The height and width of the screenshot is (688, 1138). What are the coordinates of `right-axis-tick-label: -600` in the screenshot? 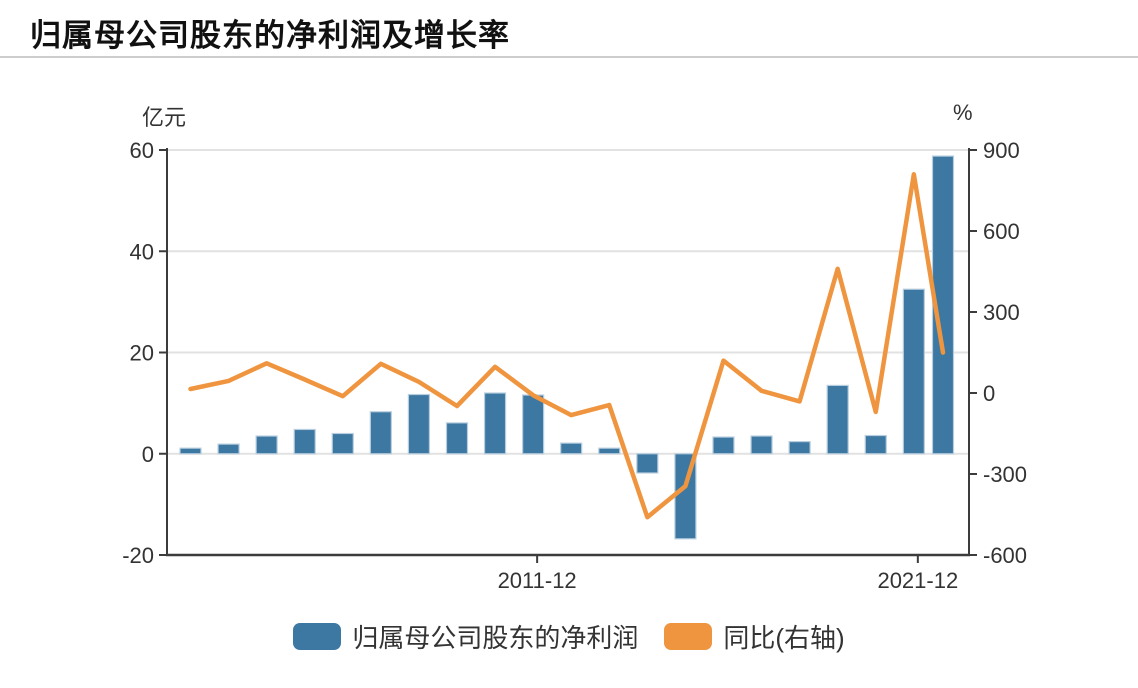 It's located at (1005, 555).